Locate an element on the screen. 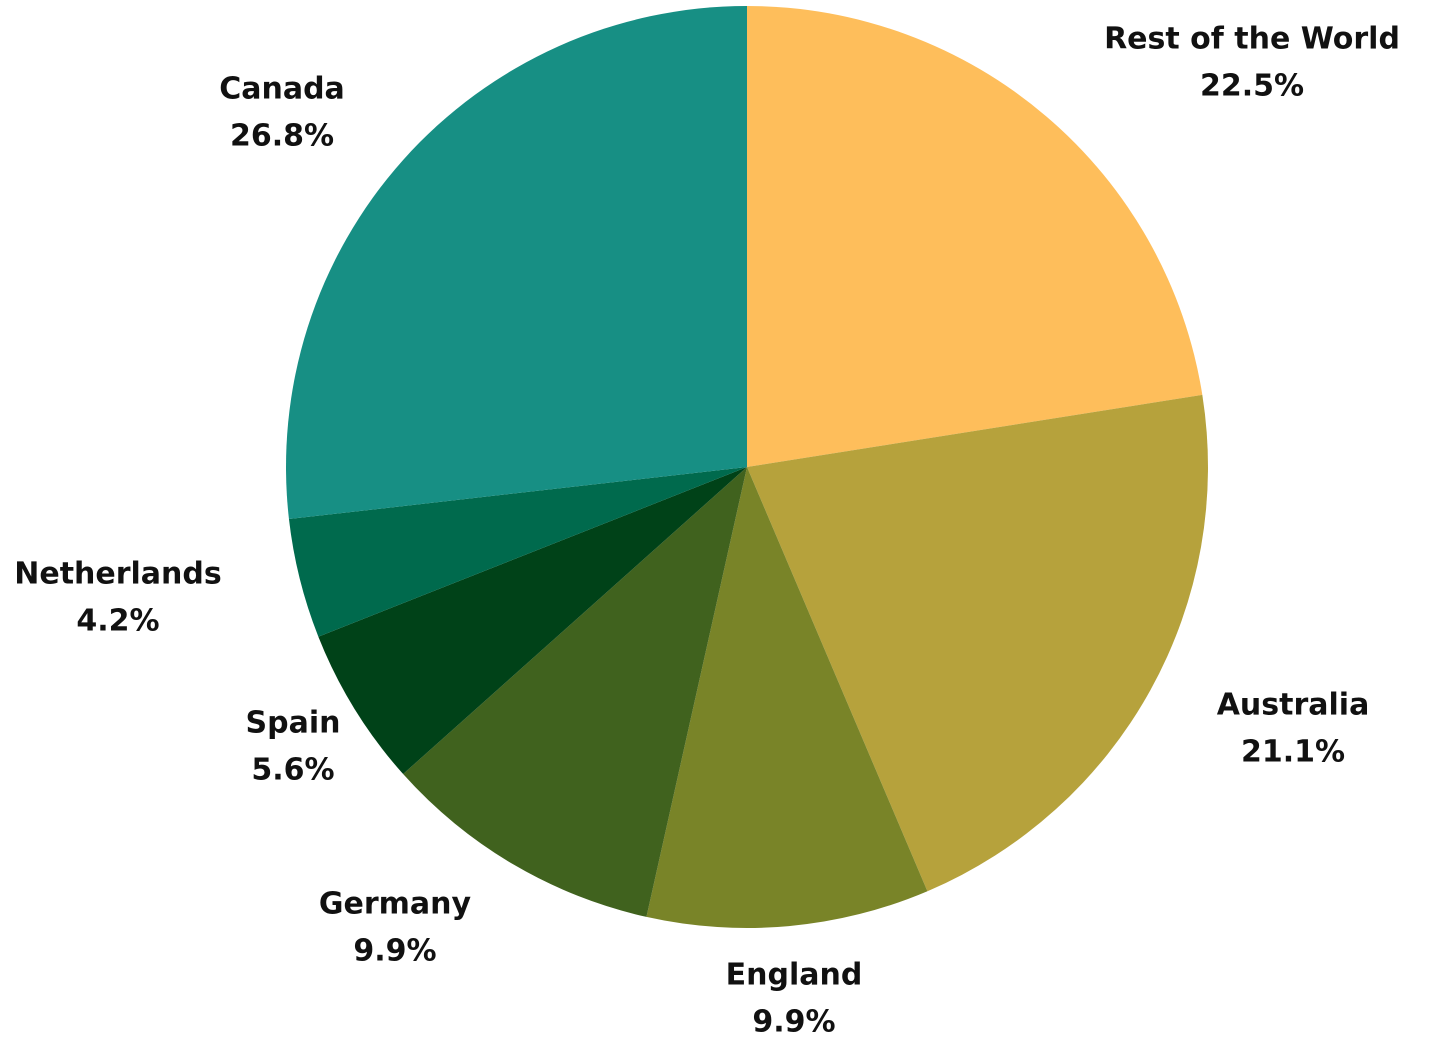 The width and height of the screenshot is (1429, 1039). pie-slice-rest-of-the-world is located at coordinates (975, 236).